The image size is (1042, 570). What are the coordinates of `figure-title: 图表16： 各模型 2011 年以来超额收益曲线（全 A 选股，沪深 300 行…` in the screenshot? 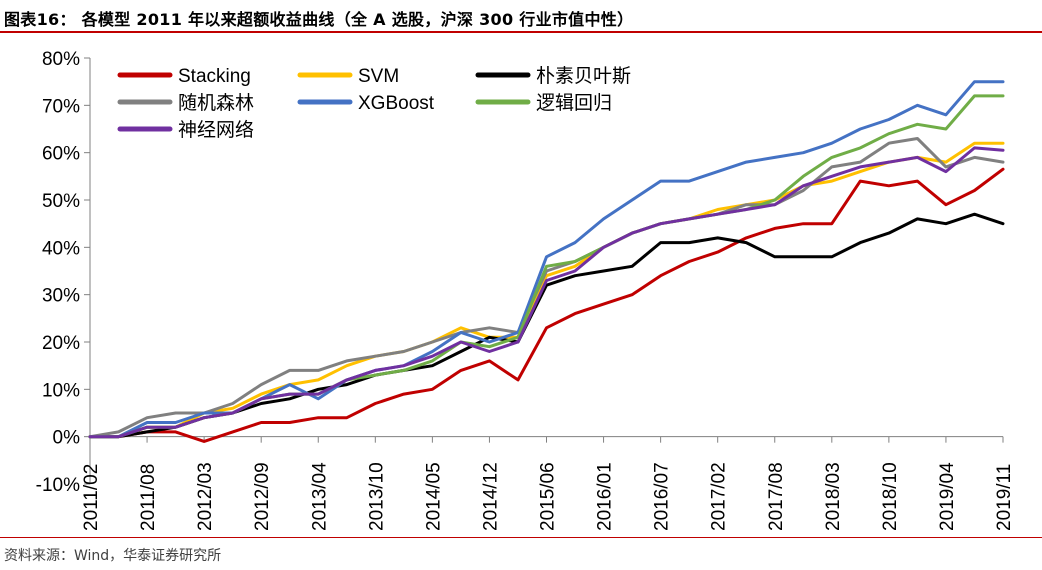 It's located at (319, 19).